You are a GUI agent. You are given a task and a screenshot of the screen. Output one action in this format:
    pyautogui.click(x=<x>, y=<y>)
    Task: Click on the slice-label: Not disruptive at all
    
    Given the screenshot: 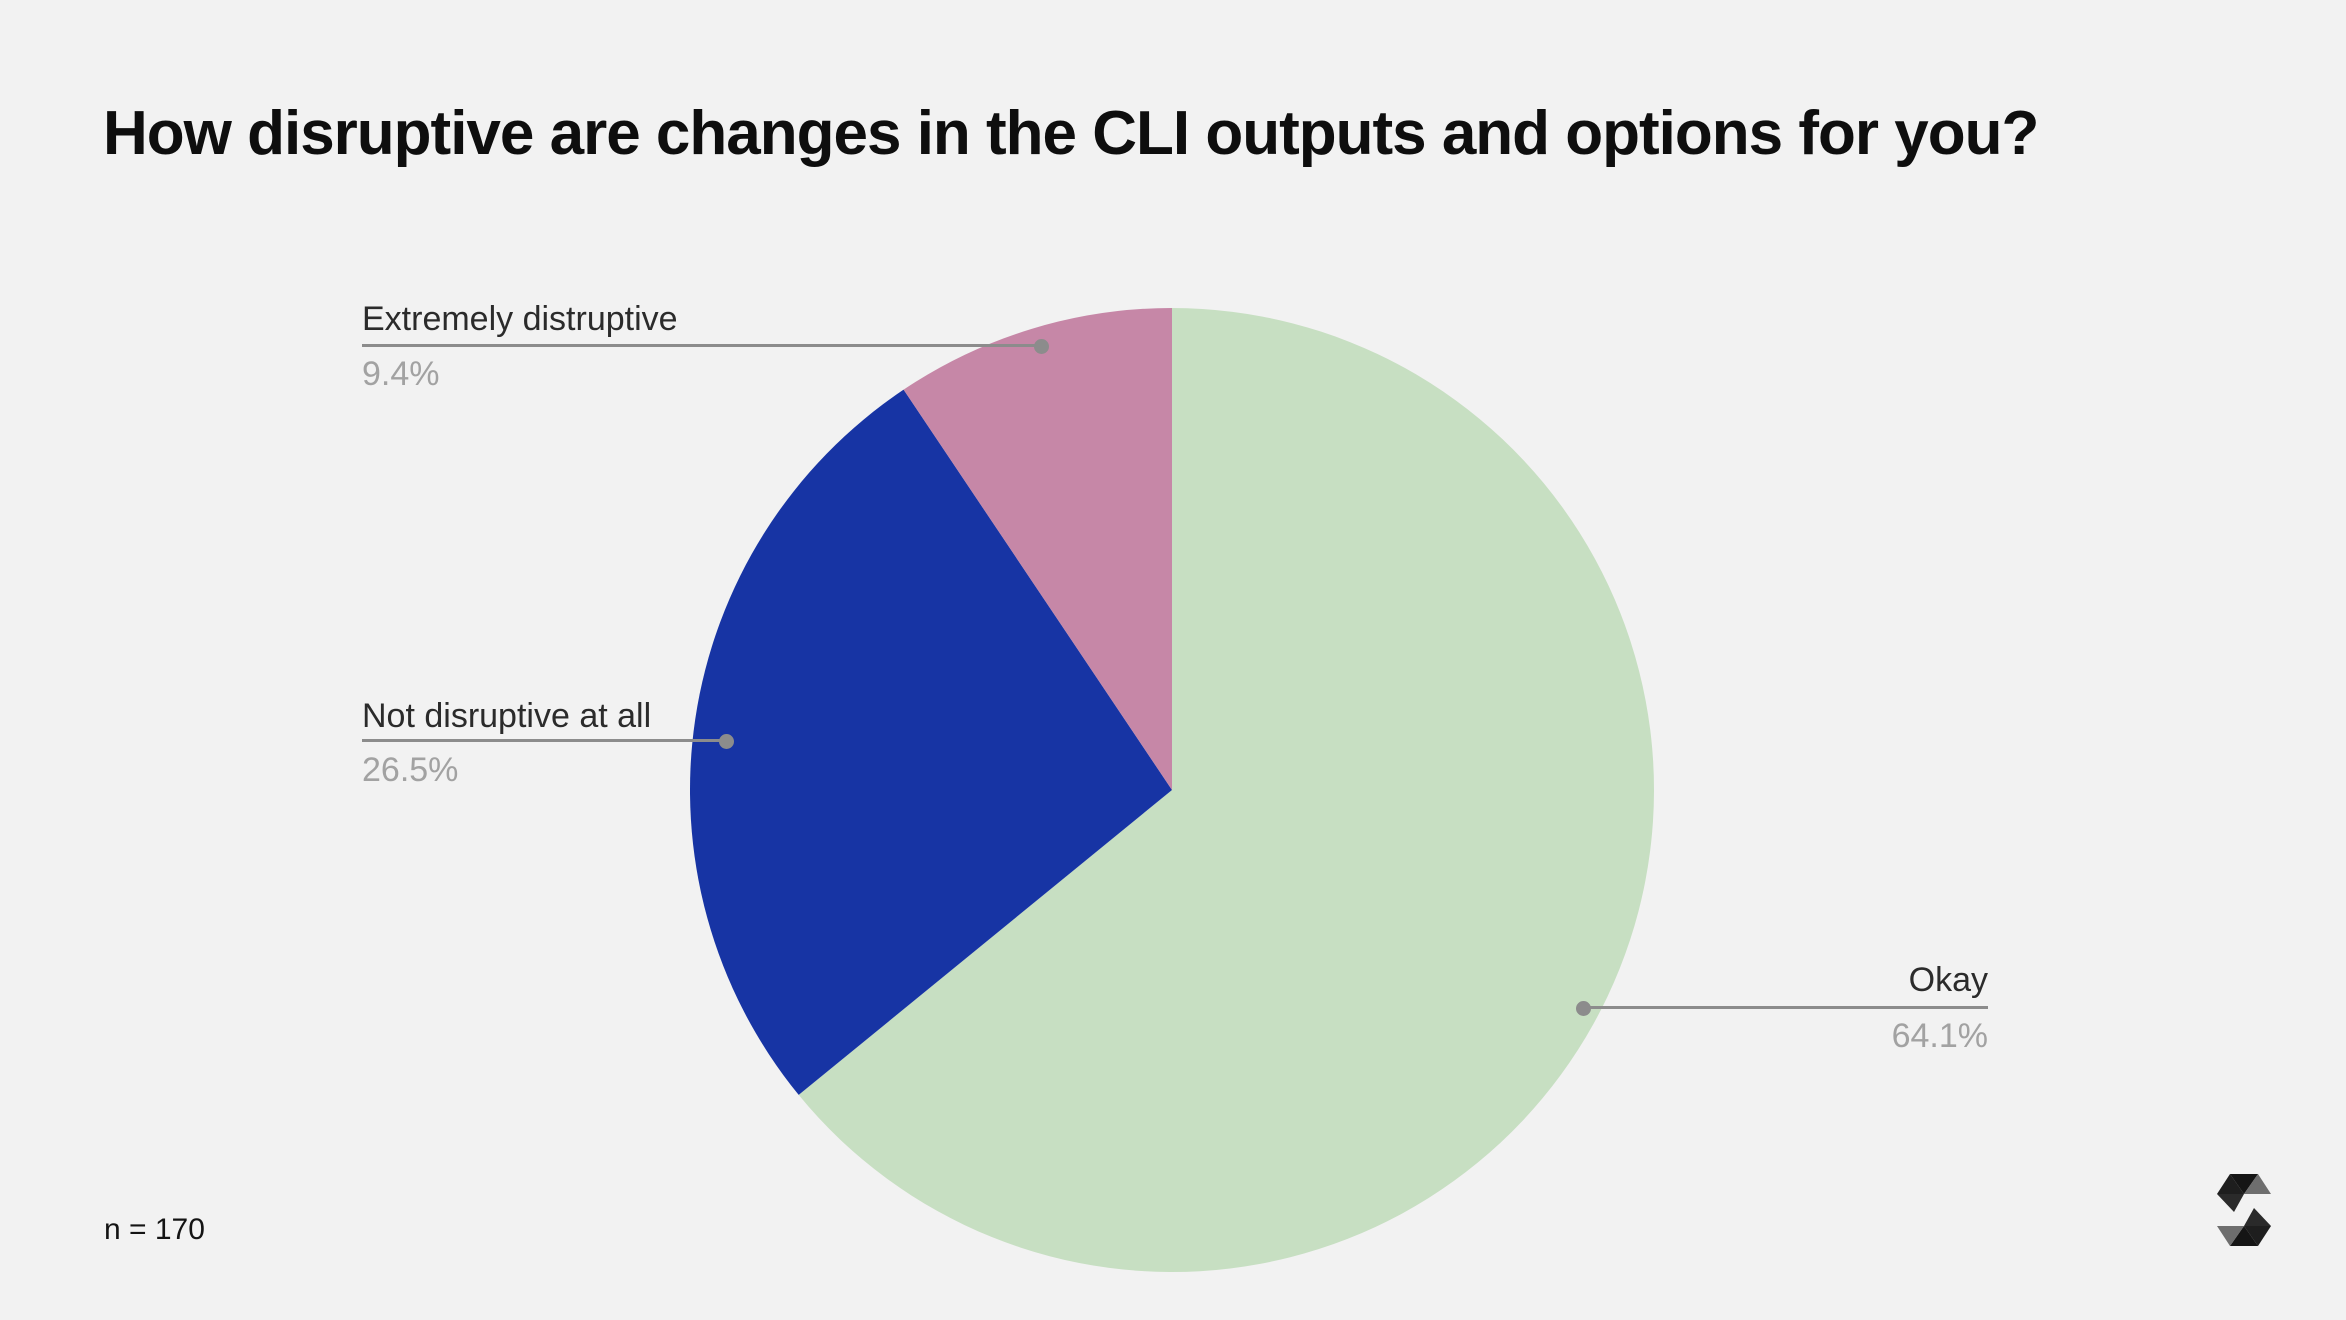 What is the action you would take?
    pyautogui.click(x=507, y=716)
    